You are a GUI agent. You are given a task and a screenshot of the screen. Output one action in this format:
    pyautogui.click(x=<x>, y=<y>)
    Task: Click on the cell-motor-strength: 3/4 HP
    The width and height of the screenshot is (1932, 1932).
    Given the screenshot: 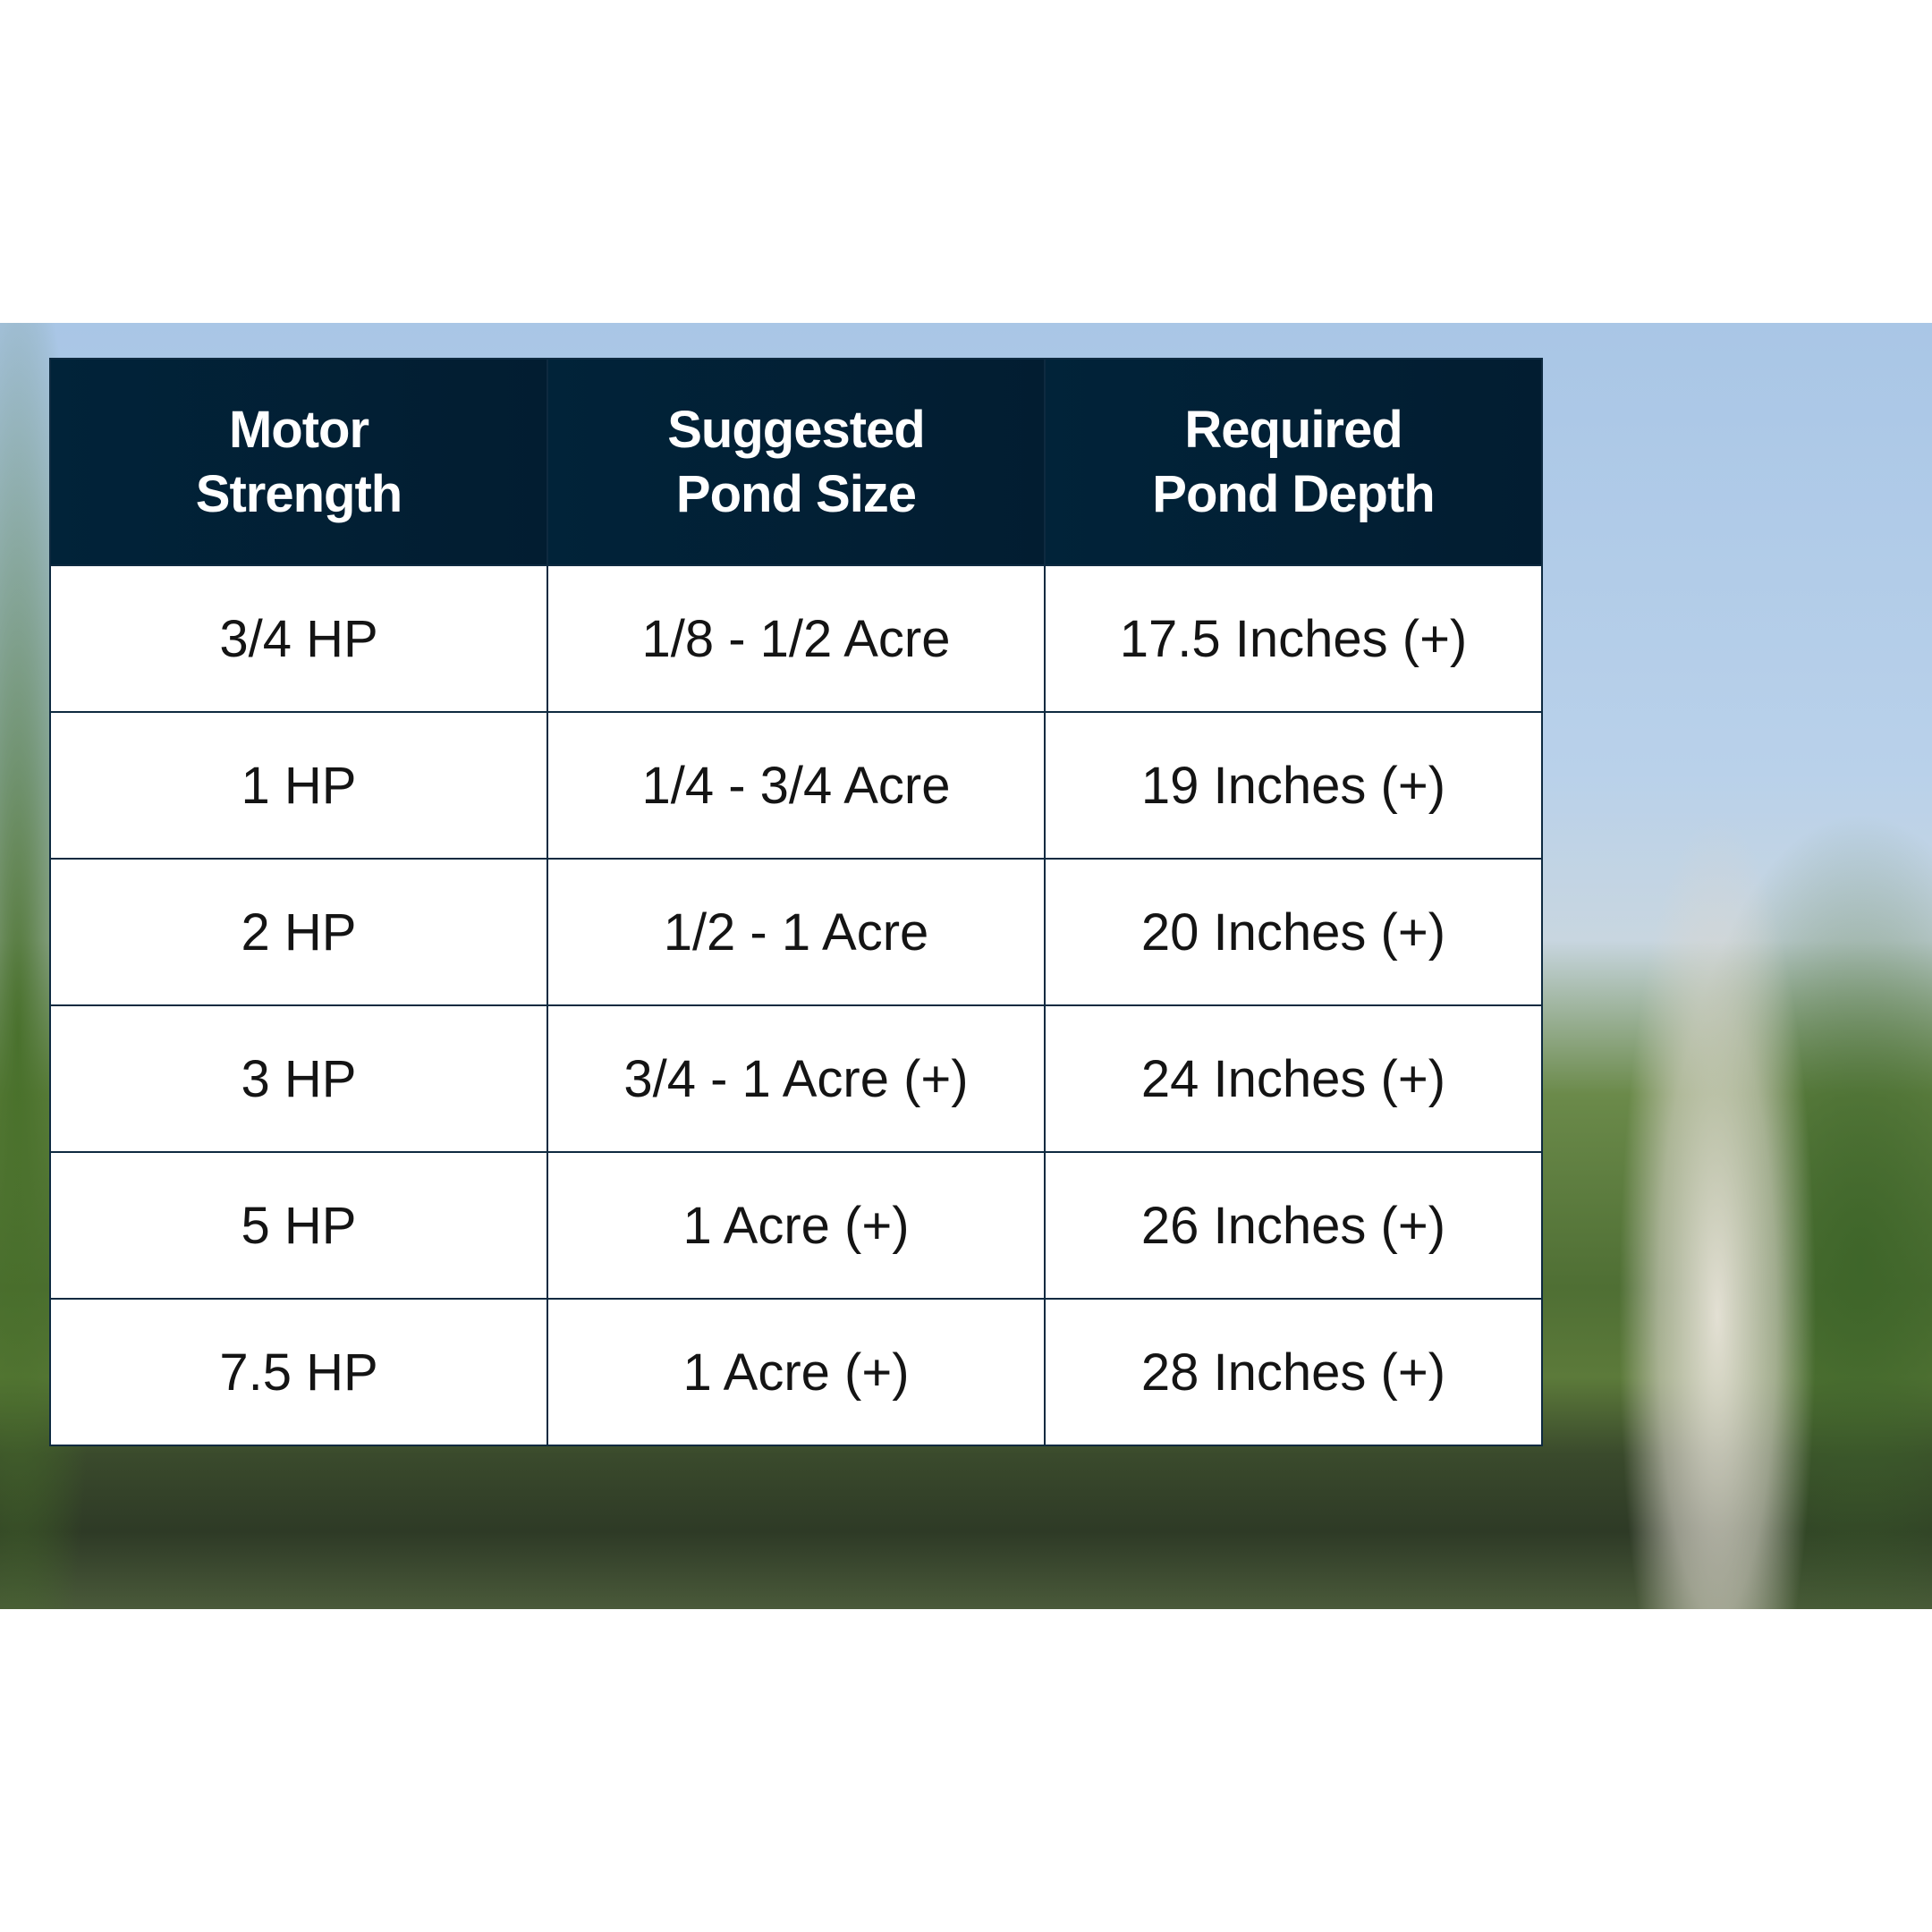 What is the action you would take?
    pyautogui.click(x=298, y=638)
    